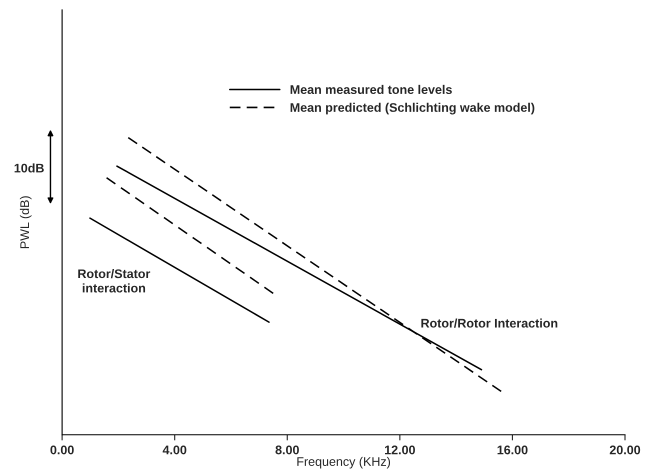  I want to click on x-tick-label: 0.00, so click(62, 449).